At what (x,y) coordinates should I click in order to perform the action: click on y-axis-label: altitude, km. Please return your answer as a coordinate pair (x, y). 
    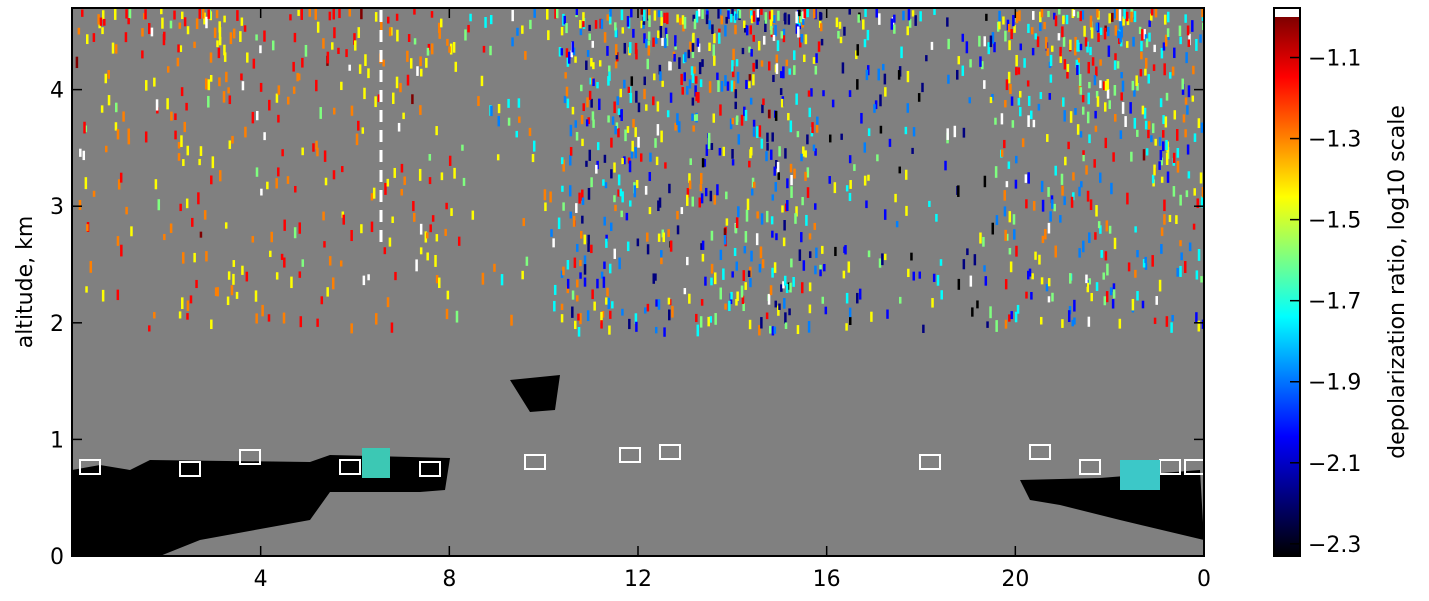
    Looking at the image, I should click on (25, 282).